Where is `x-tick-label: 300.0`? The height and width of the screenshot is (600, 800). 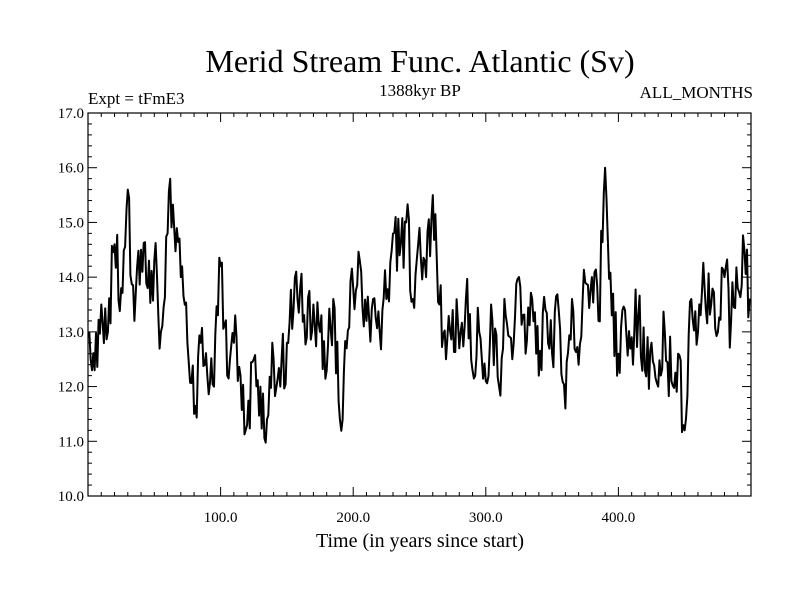 x-tick-label: 300.0 is located at coordinates (486, 518).